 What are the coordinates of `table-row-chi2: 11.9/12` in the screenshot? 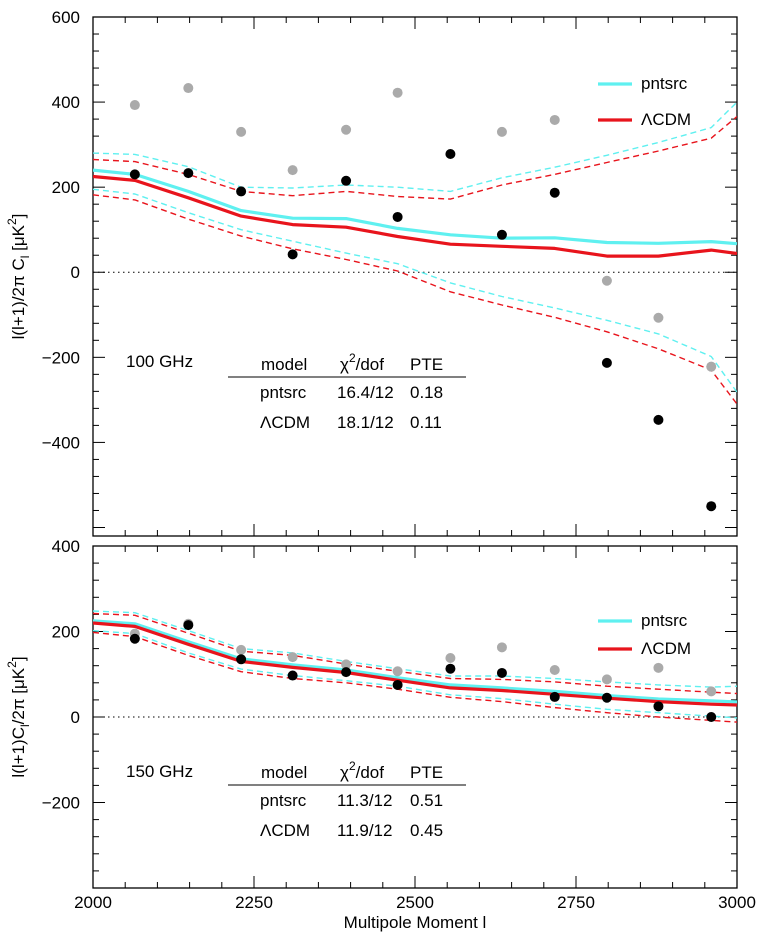 It's located at (364, 830).